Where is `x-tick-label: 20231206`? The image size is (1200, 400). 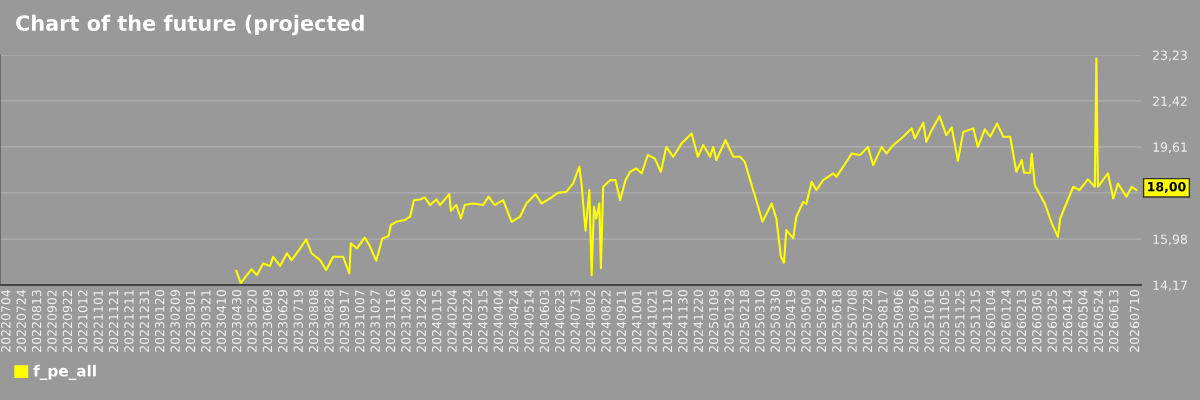 x-tick-label: 20231206 is located at coordinates (406, 320).